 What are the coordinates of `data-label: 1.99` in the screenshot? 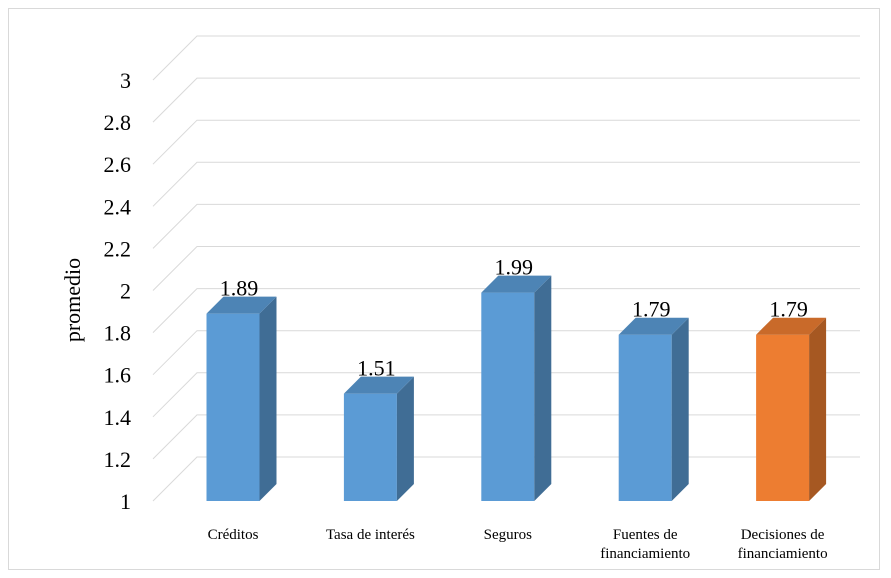 It's located at (514, 267).